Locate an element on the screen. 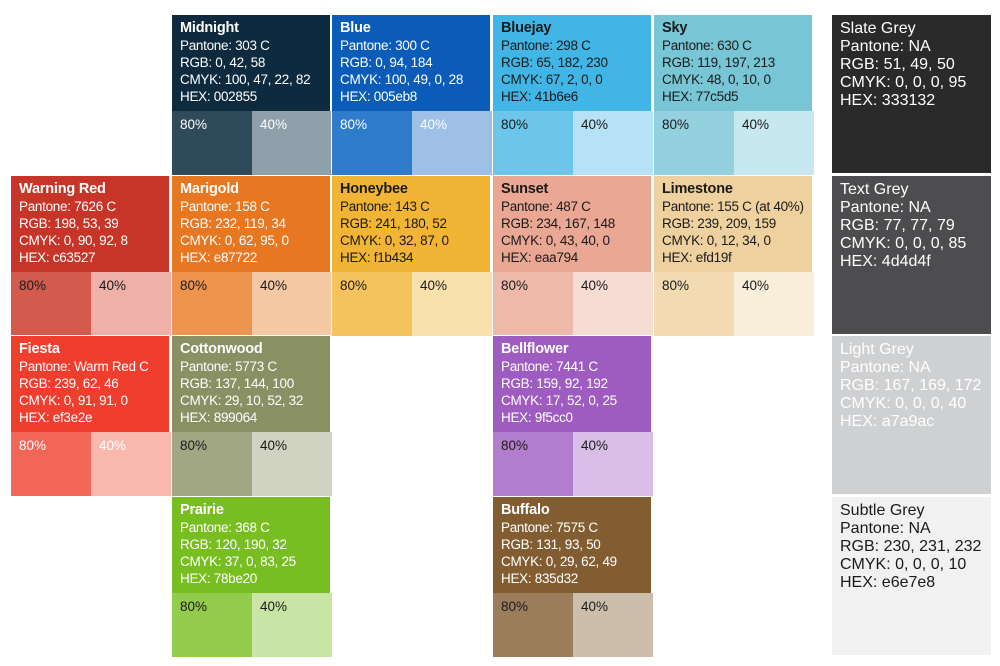 Image resolution: width=1000 pixels, height=666 pixels. swatch-name: Fiesta is located at coordinates (39, 349).